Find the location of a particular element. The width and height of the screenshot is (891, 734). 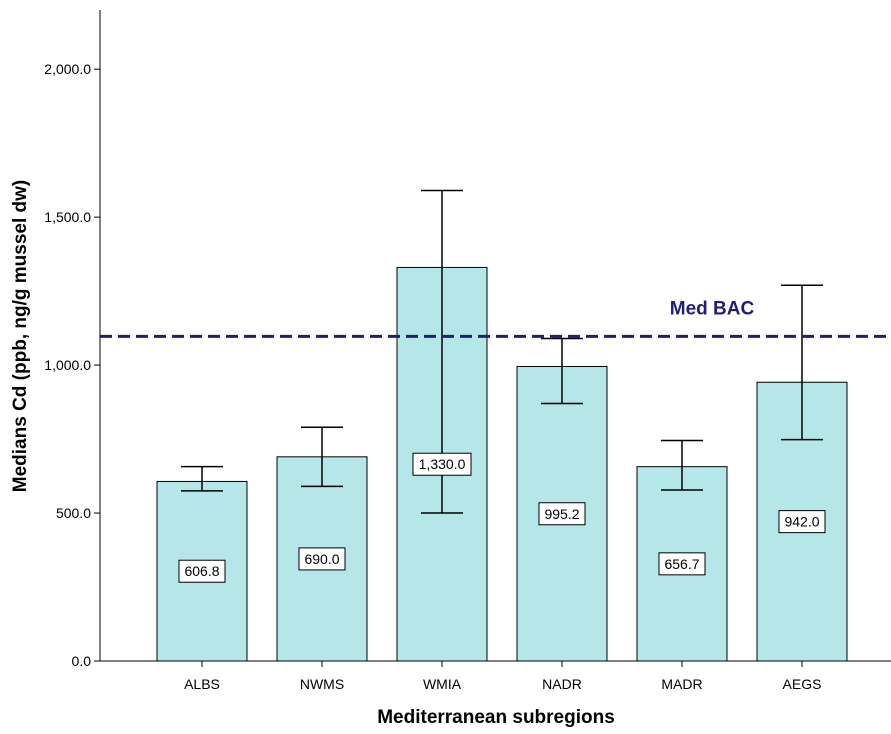

x-tick-label-wmia: WMIA is located at coordinates (442, 684).